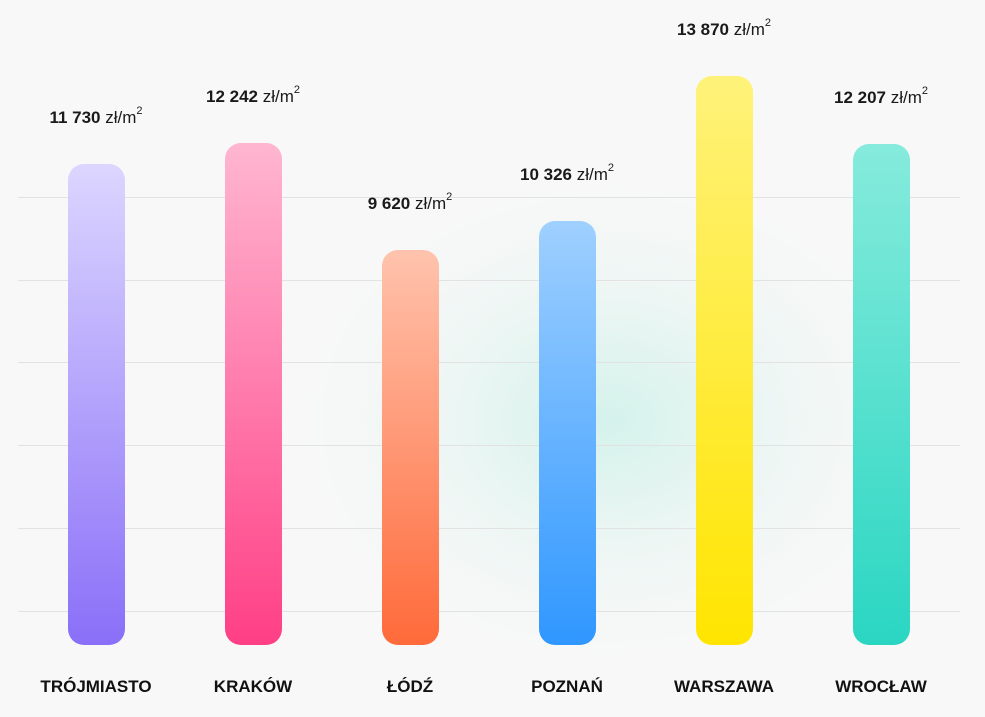 The image size is (985, 717). I want to click on data-label: 10 326 zł/m2, so click(567, 173).